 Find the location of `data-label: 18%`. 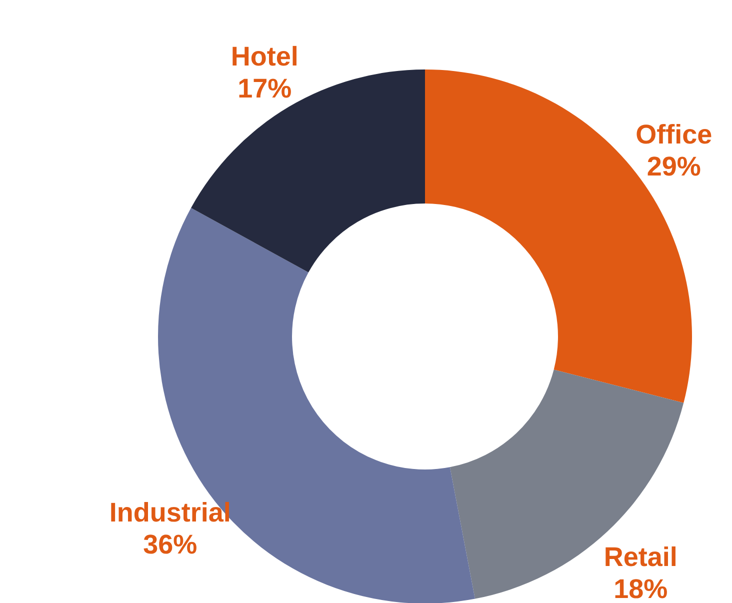

data-label: 18% is located at coordinates (641, 588).